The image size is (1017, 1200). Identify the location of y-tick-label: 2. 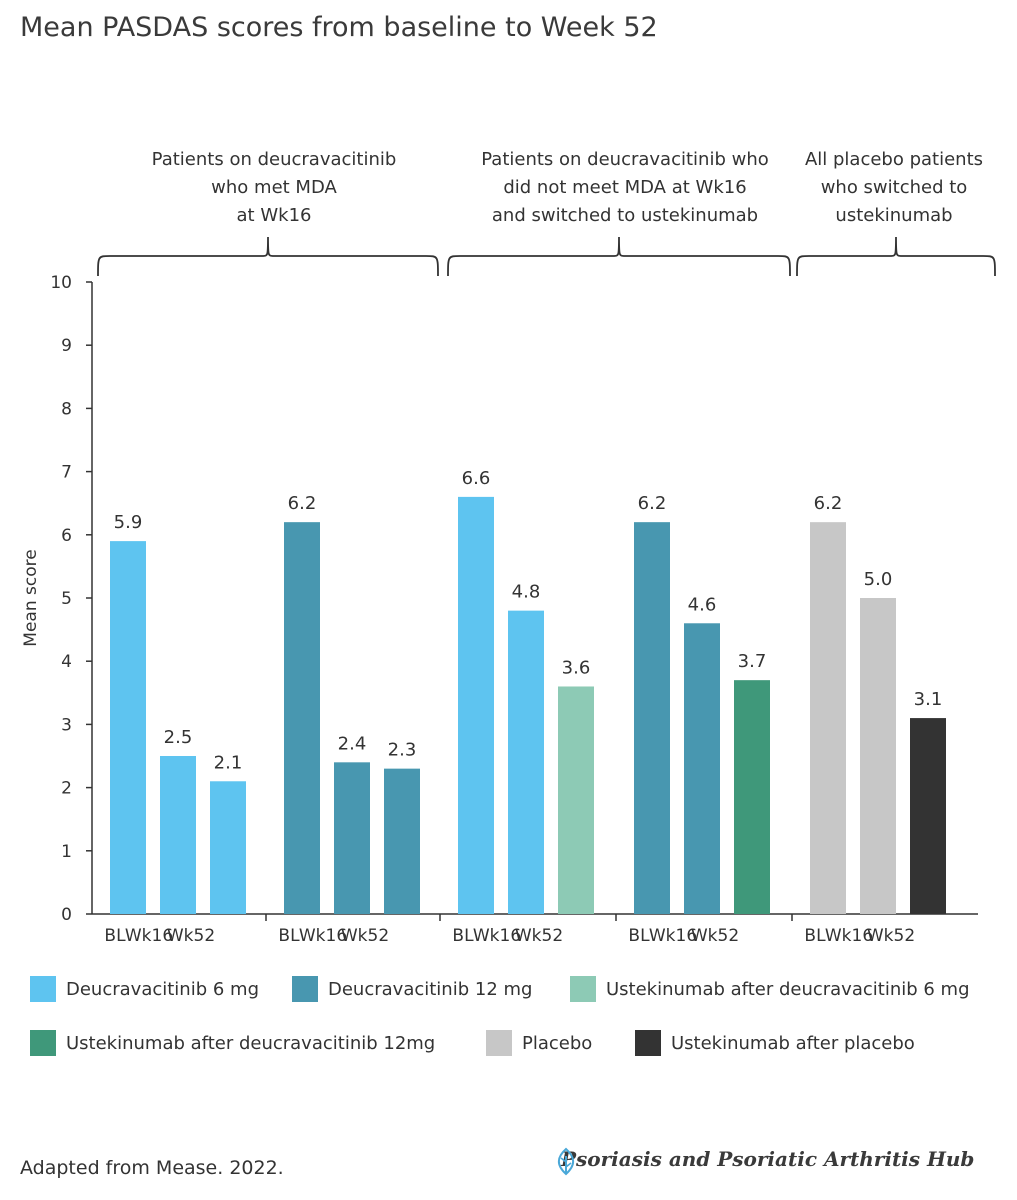
(66, 789).